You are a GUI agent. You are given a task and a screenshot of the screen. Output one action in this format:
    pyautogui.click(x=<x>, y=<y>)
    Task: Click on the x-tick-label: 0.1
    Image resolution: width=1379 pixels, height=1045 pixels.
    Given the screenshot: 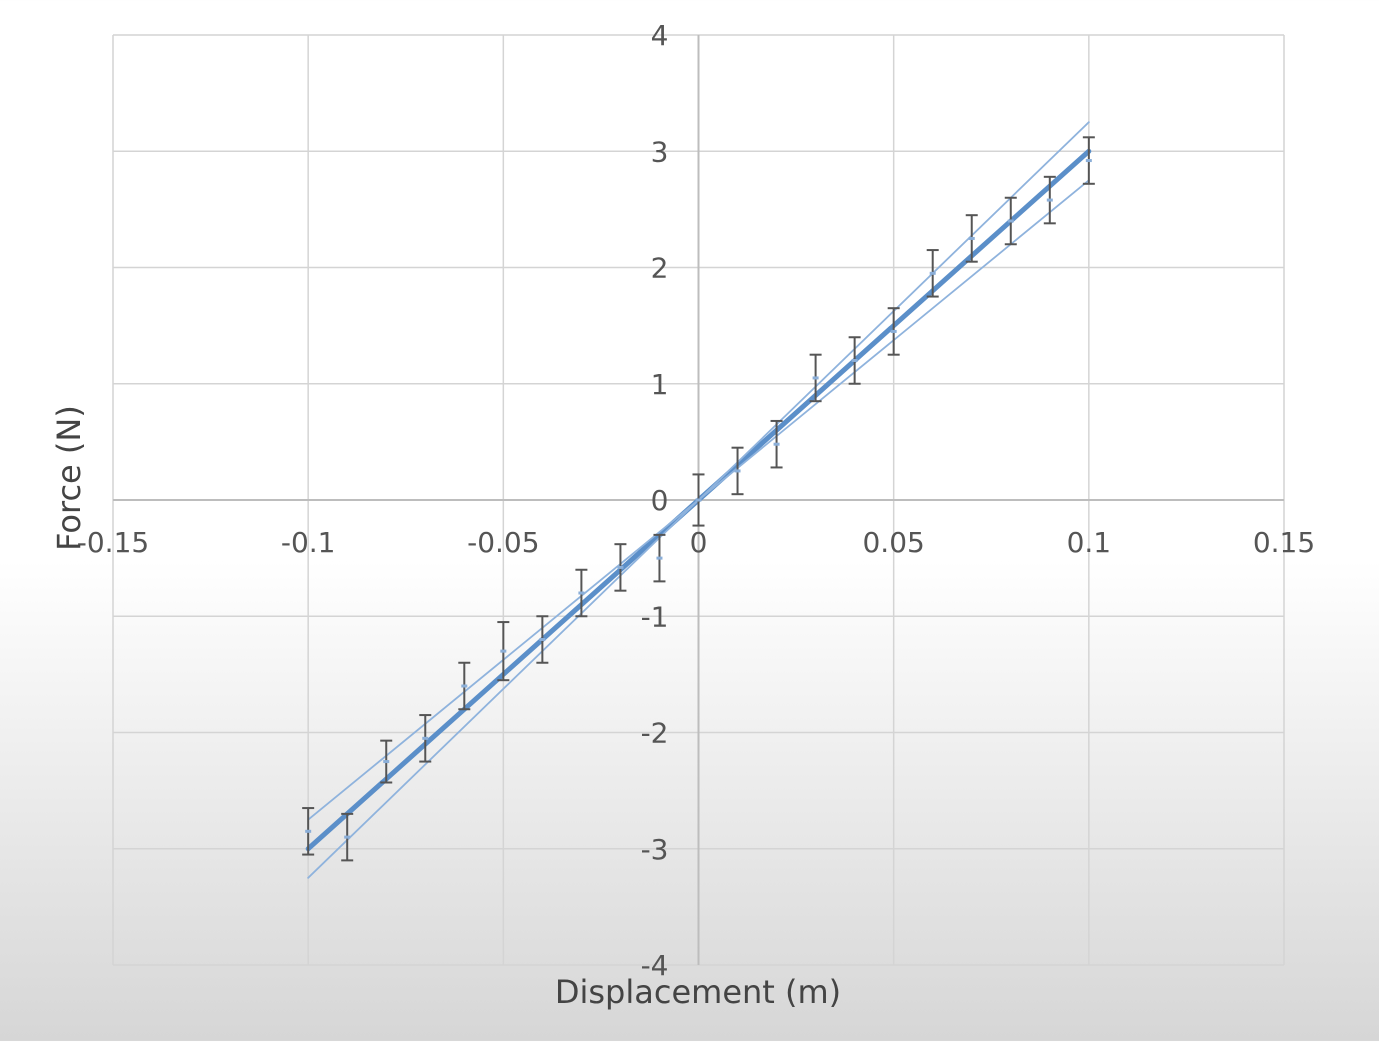 What is the action you would take?
    pyautogui.click(x=1089, y=542)
    